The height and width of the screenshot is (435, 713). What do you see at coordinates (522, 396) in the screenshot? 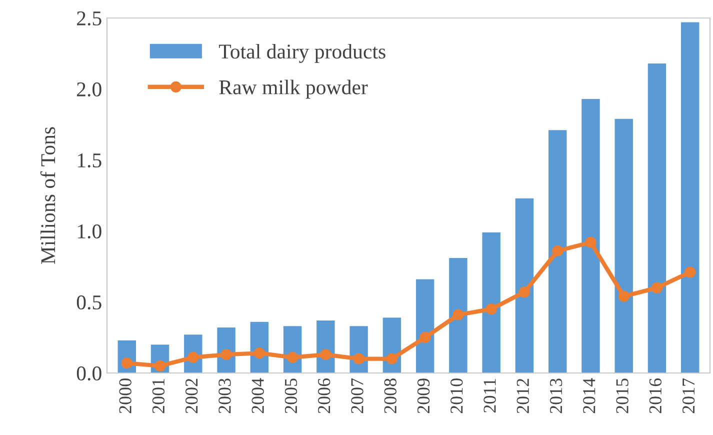
I see `x-tick-label: 2012` at bounding box center [522, 396].